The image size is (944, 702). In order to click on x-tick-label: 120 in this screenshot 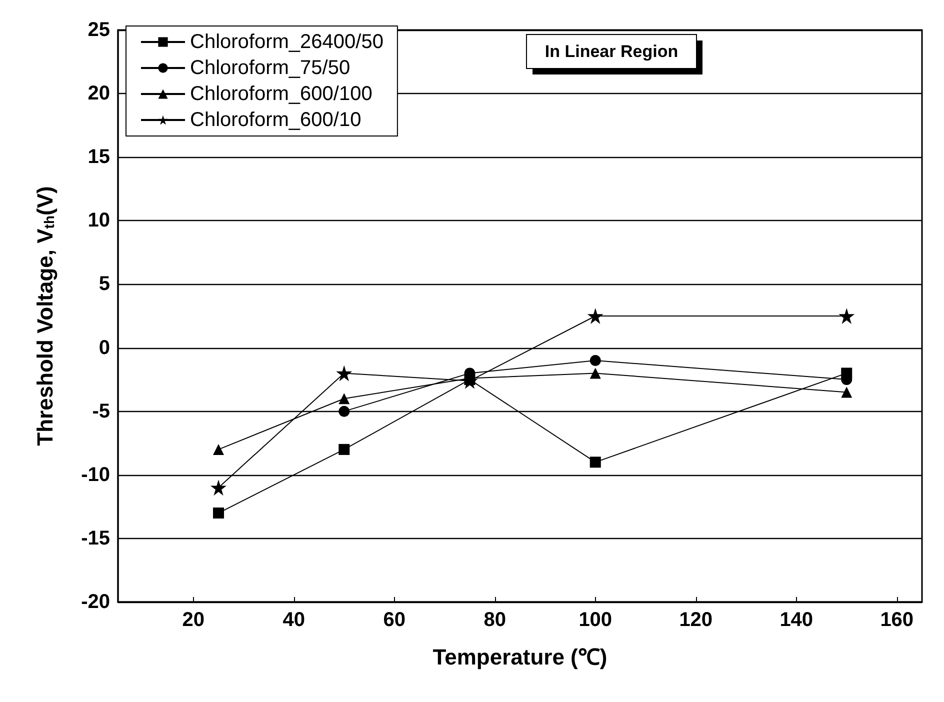, I will do `click(696, 620)`.